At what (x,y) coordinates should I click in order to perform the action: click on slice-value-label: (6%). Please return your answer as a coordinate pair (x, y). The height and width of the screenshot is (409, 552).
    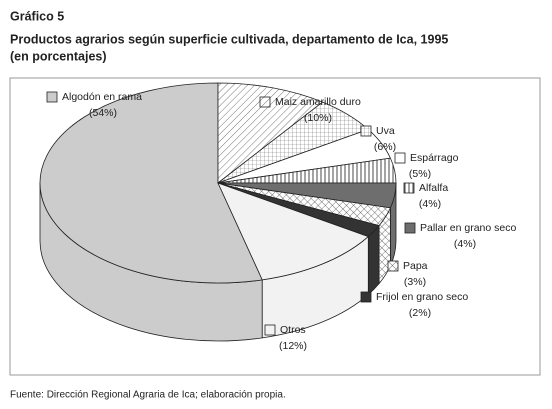
    Looking at the image, I should click on (385, 147).